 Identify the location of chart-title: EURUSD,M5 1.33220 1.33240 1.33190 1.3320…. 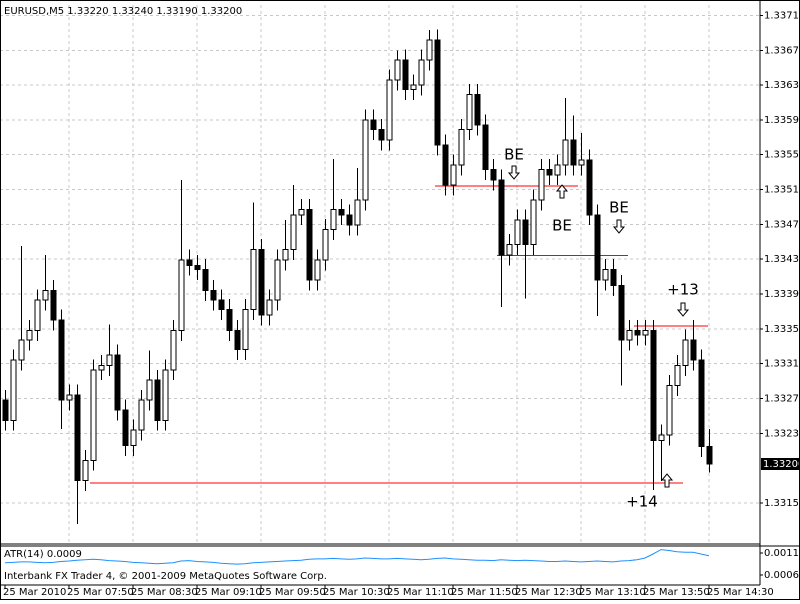
(123, 11).